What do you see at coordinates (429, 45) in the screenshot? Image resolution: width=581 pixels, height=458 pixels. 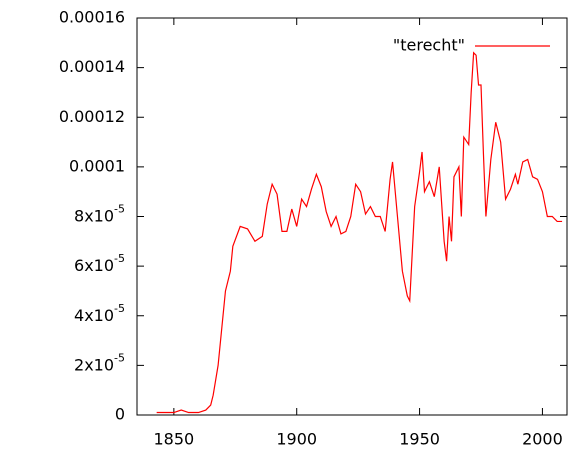 I see `legend-label: "terecht"` at bounding box center [429, 45].